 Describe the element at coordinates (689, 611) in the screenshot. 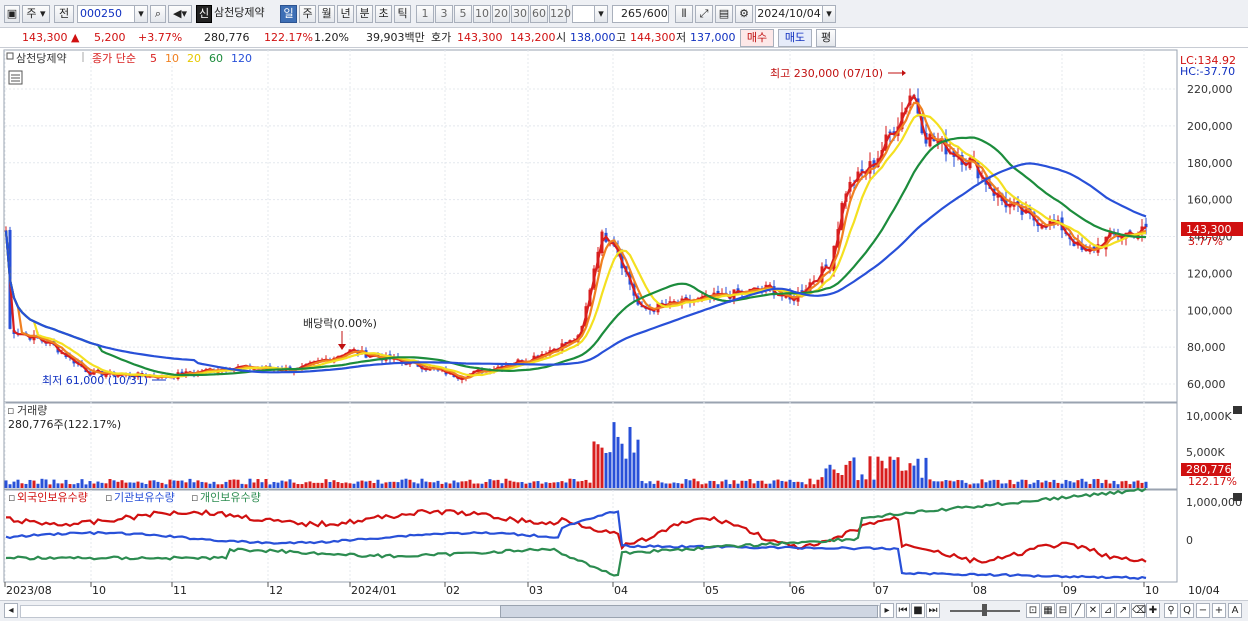

I see `scroll-thumb` at that location.